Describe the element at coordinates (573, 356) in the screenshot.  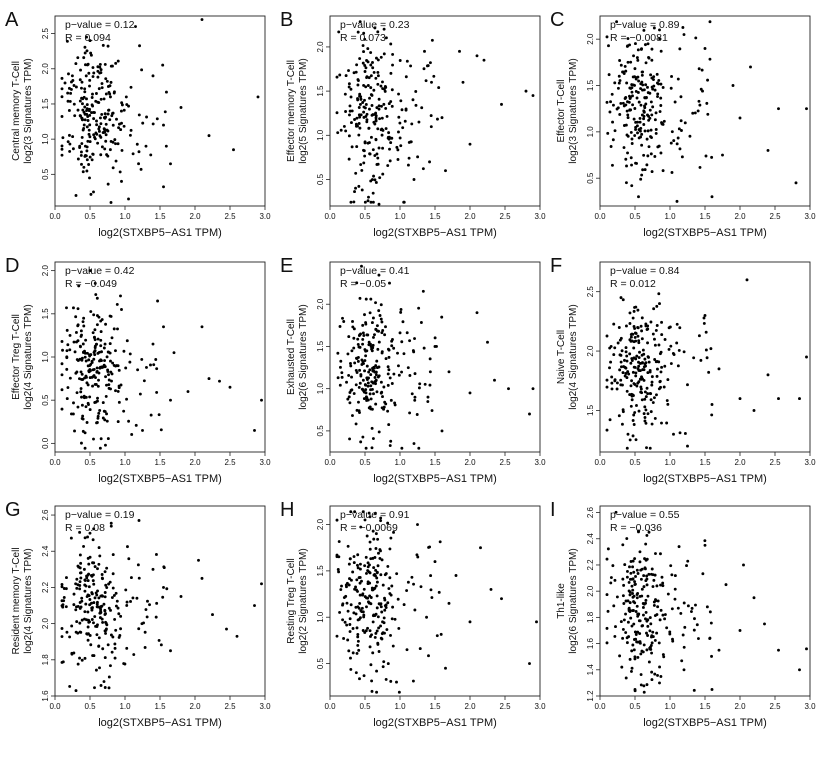
I see `y-axis-label-line2: log2(4 Signatures TPM)` at that location.